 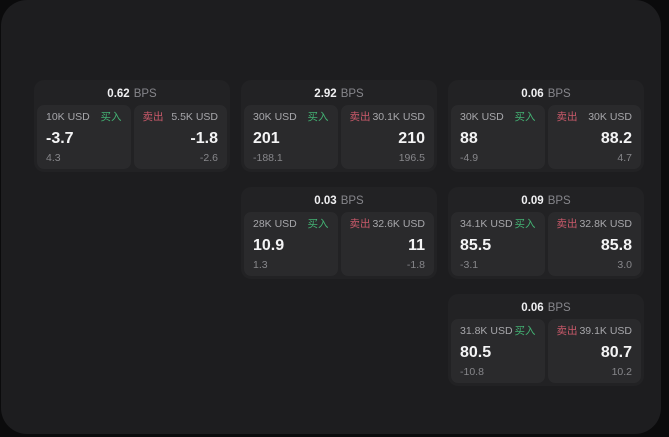 I want to click on sell-price: 88.2, so click(x=616, y=138).